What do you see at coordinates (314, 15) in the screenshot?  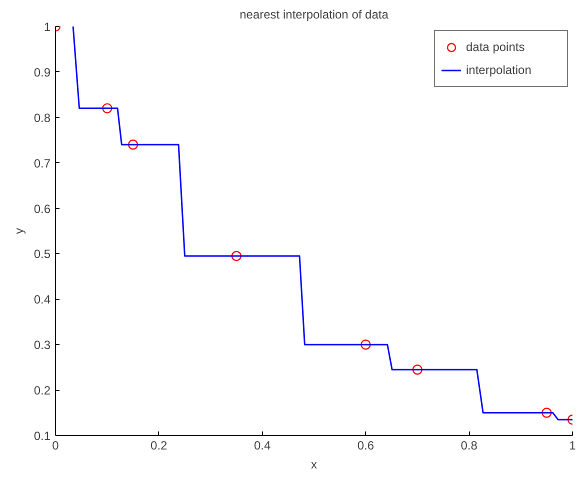 I see `chart-title: nearest interpolation of data` at bounding box center [314, 15].